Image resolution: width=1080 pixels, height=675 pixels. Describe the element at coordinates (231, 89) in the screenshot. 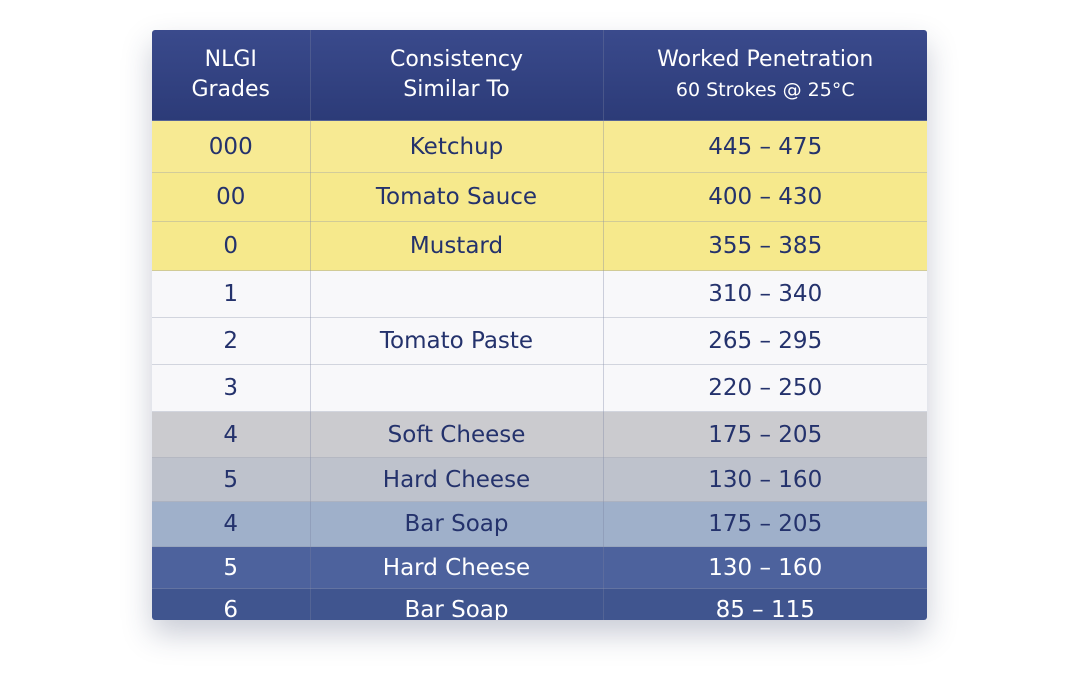

I see `header-text: Grades` at that location.